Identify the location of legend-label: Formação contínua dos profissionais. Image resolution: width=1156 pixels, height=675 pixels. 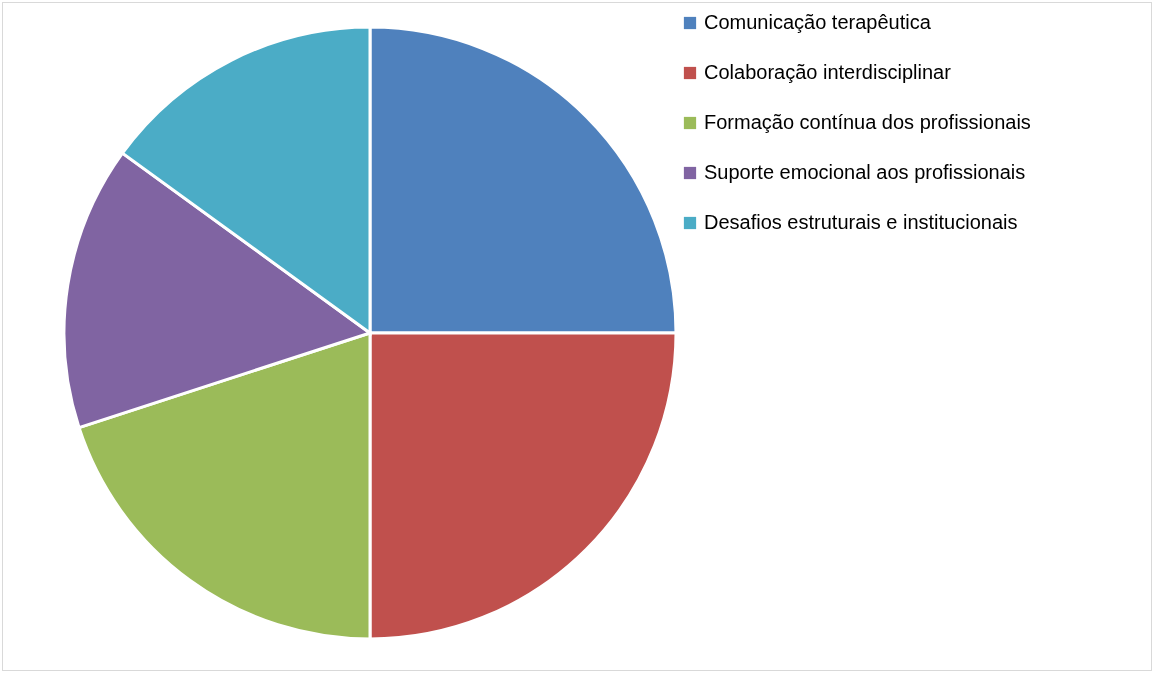
(867, 122).